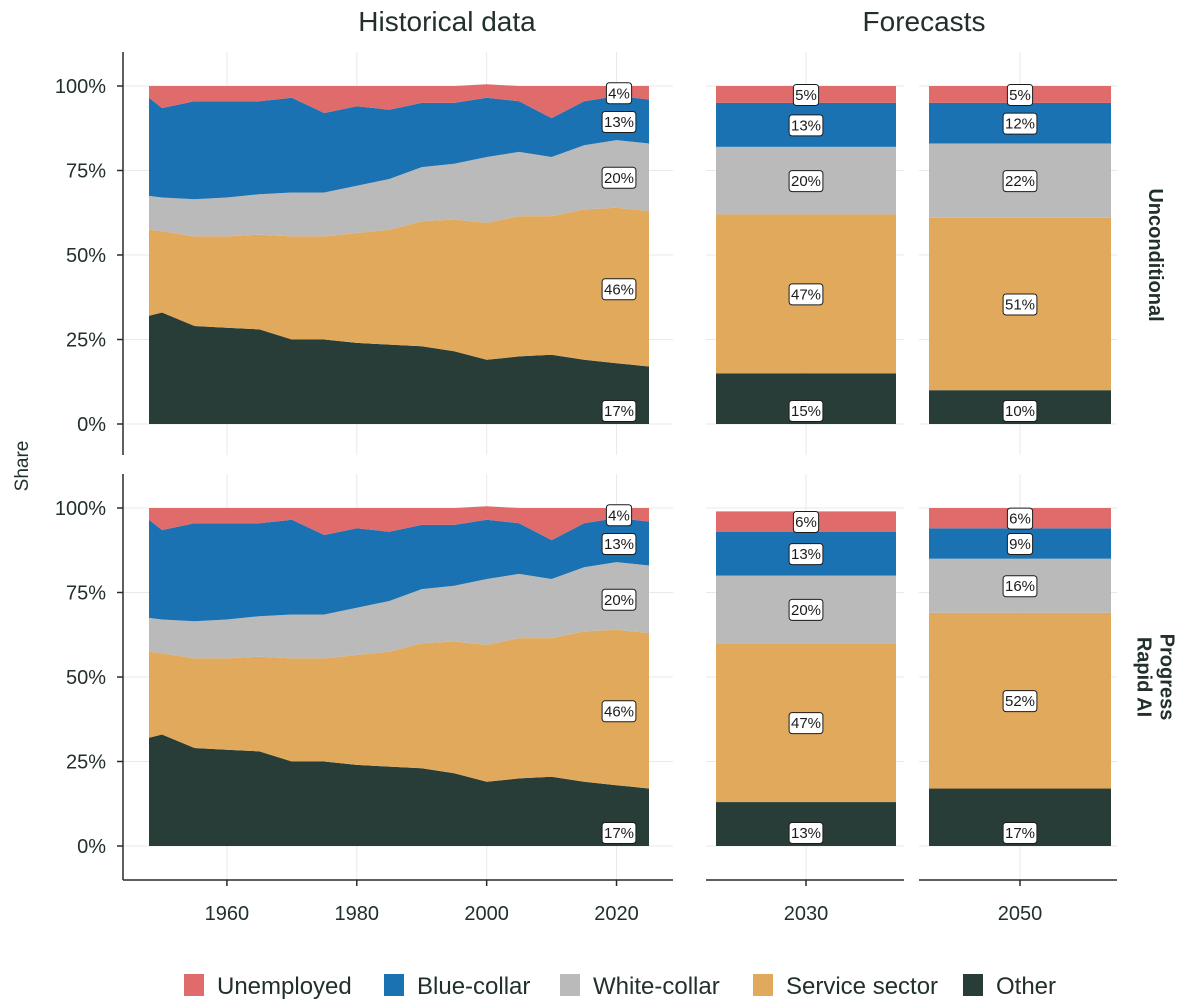 This screenshot has width=1185, height=1002. Describe the element at coordinates (399, 101) in the screenshot. I see `area-unemployed` at that location.